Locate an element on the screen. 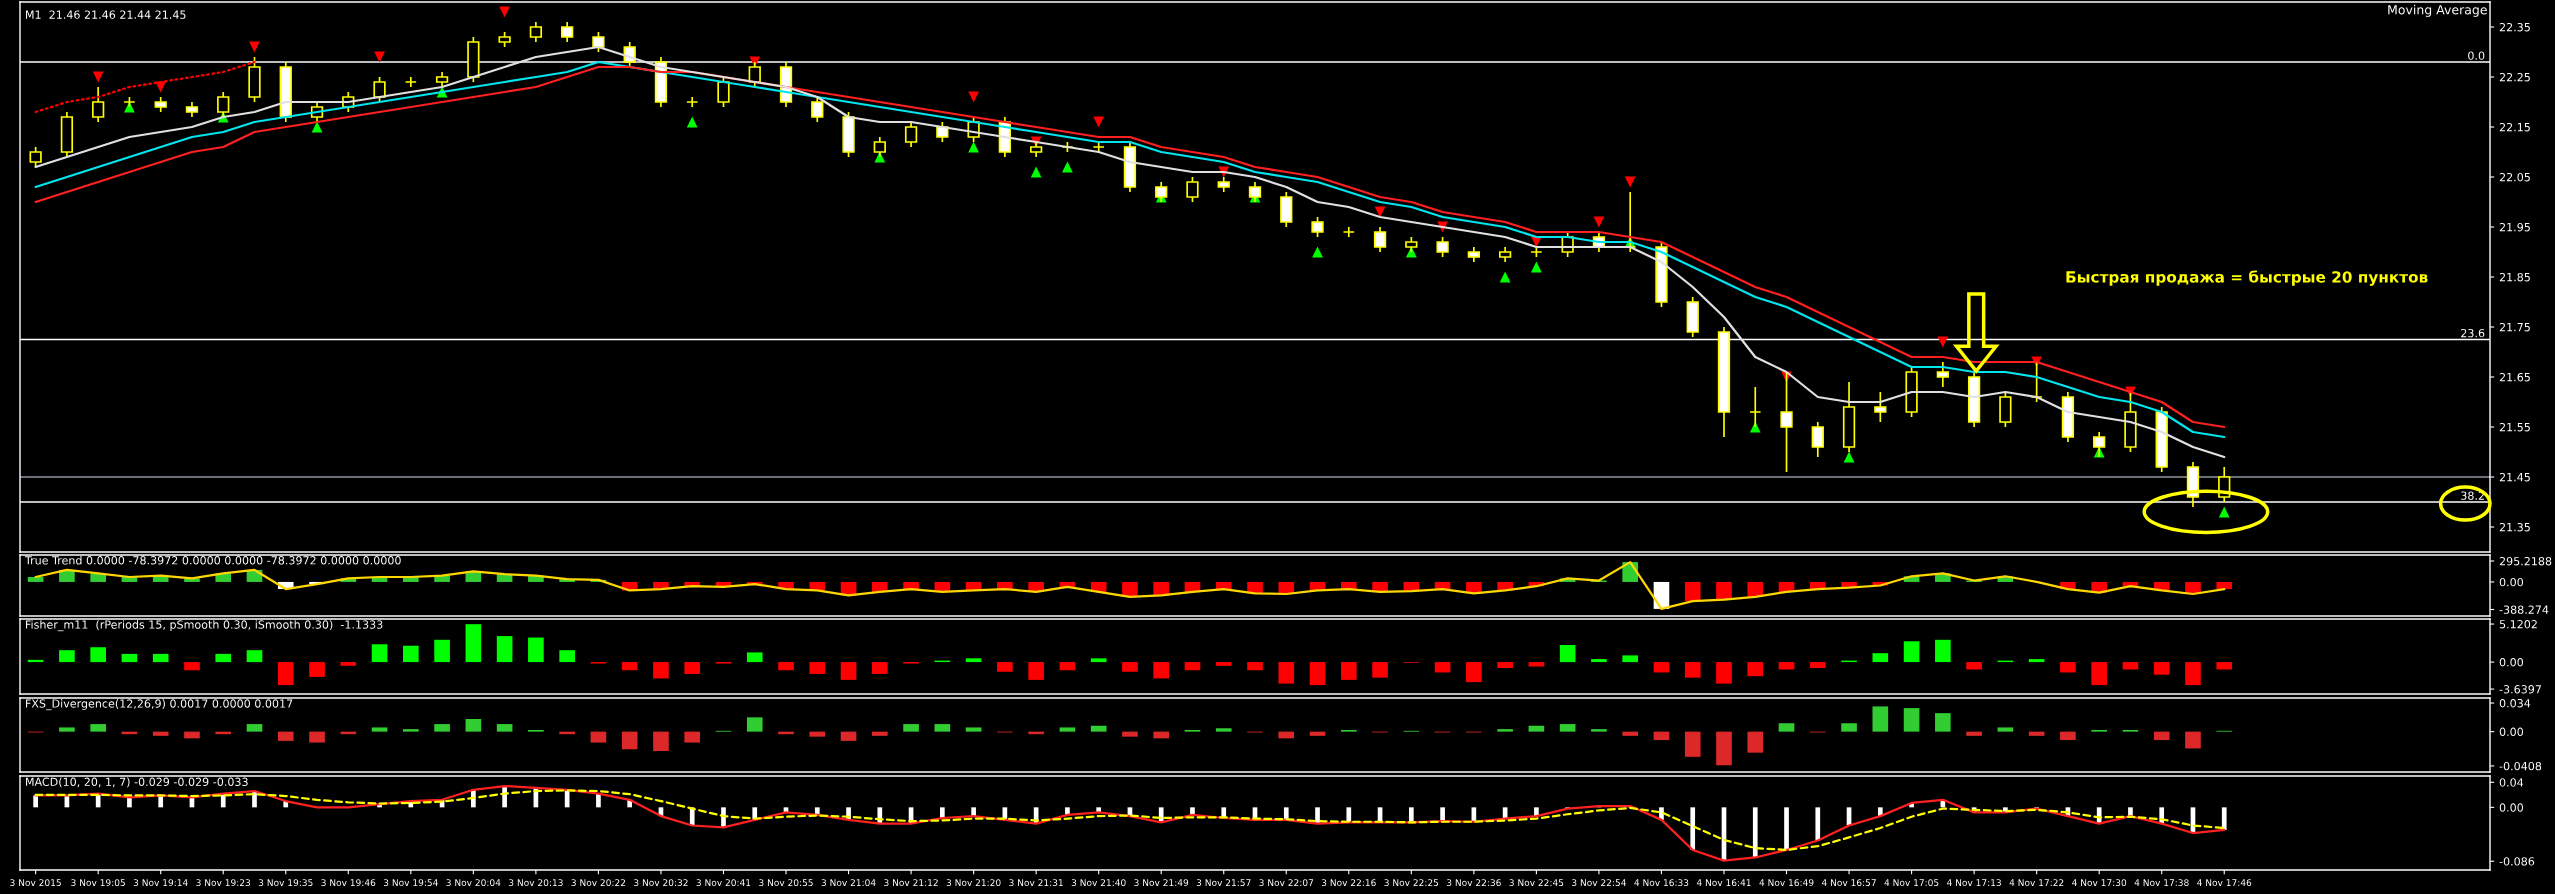  y-tick-label: 0.034 is located at coordinates (2515, 703).